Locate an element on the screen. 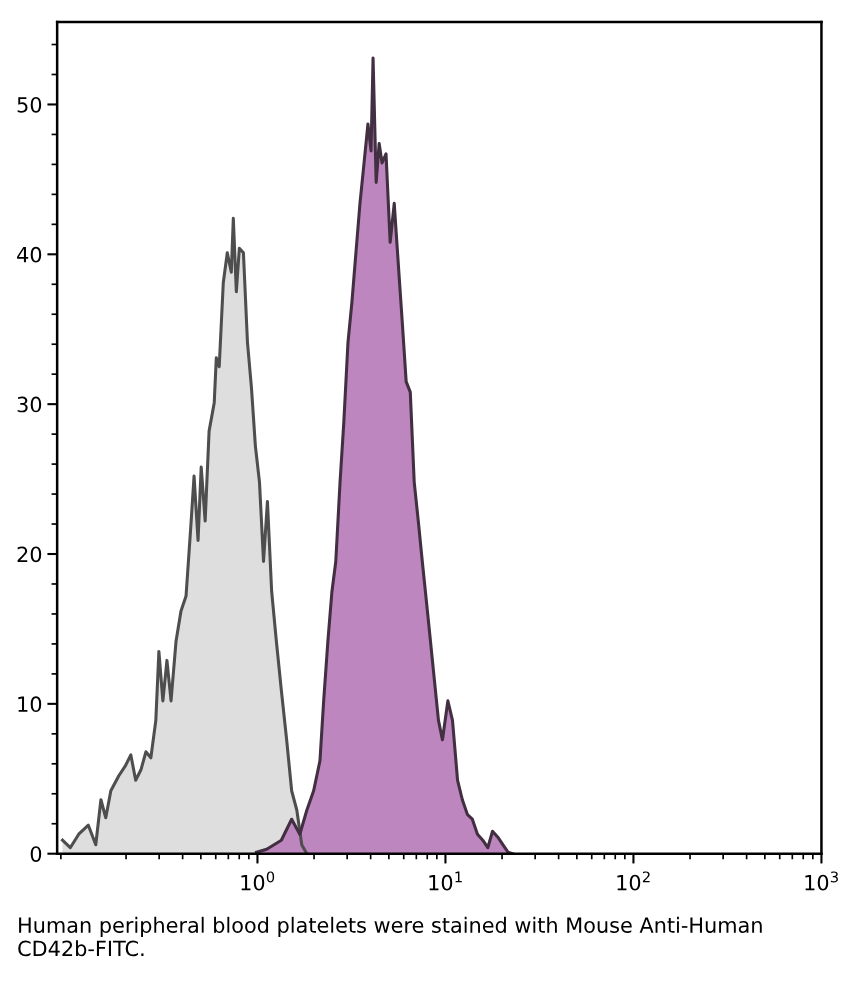  y-tick-label: 20 is located at coordinates (29, 554).